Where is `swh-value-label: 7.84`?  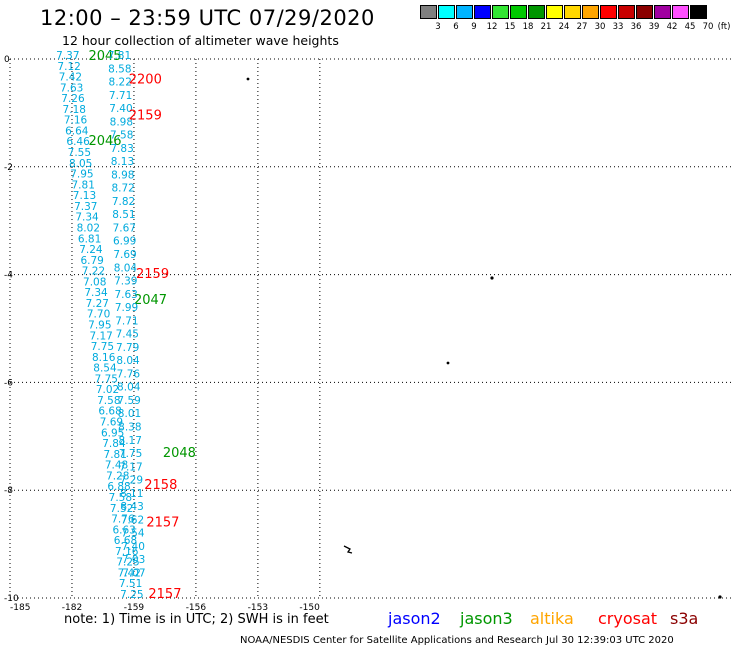
swh-value-label: 7.84 is located at coordinates (114, 444).